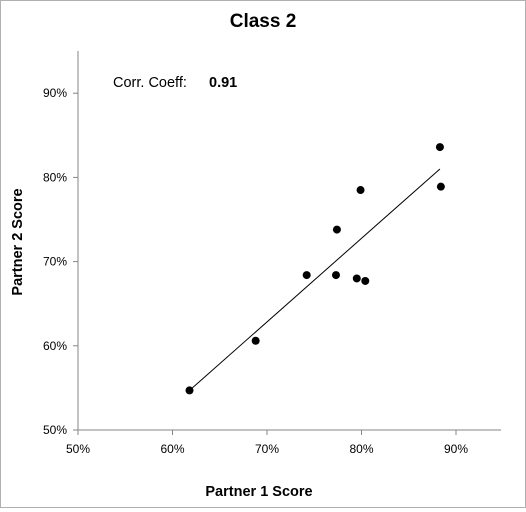 The height and width of the screenshot is (512, 526). Describe the element at coordinates (456, 449) in the screenshot. I see `x-tick-label: 90%` at that location.